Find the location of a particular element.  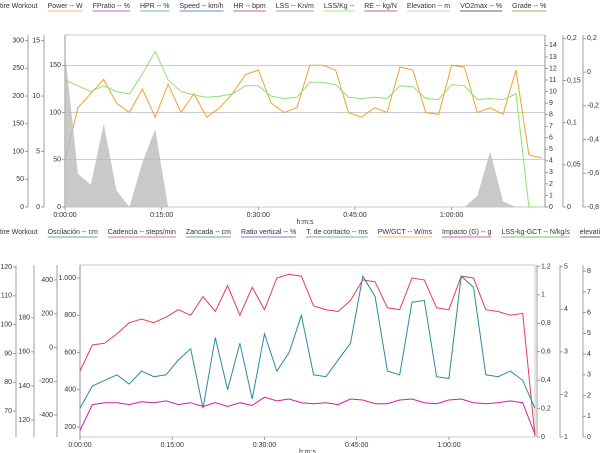

y-tick-label: 1.000 is located at coordinates (67, 278).